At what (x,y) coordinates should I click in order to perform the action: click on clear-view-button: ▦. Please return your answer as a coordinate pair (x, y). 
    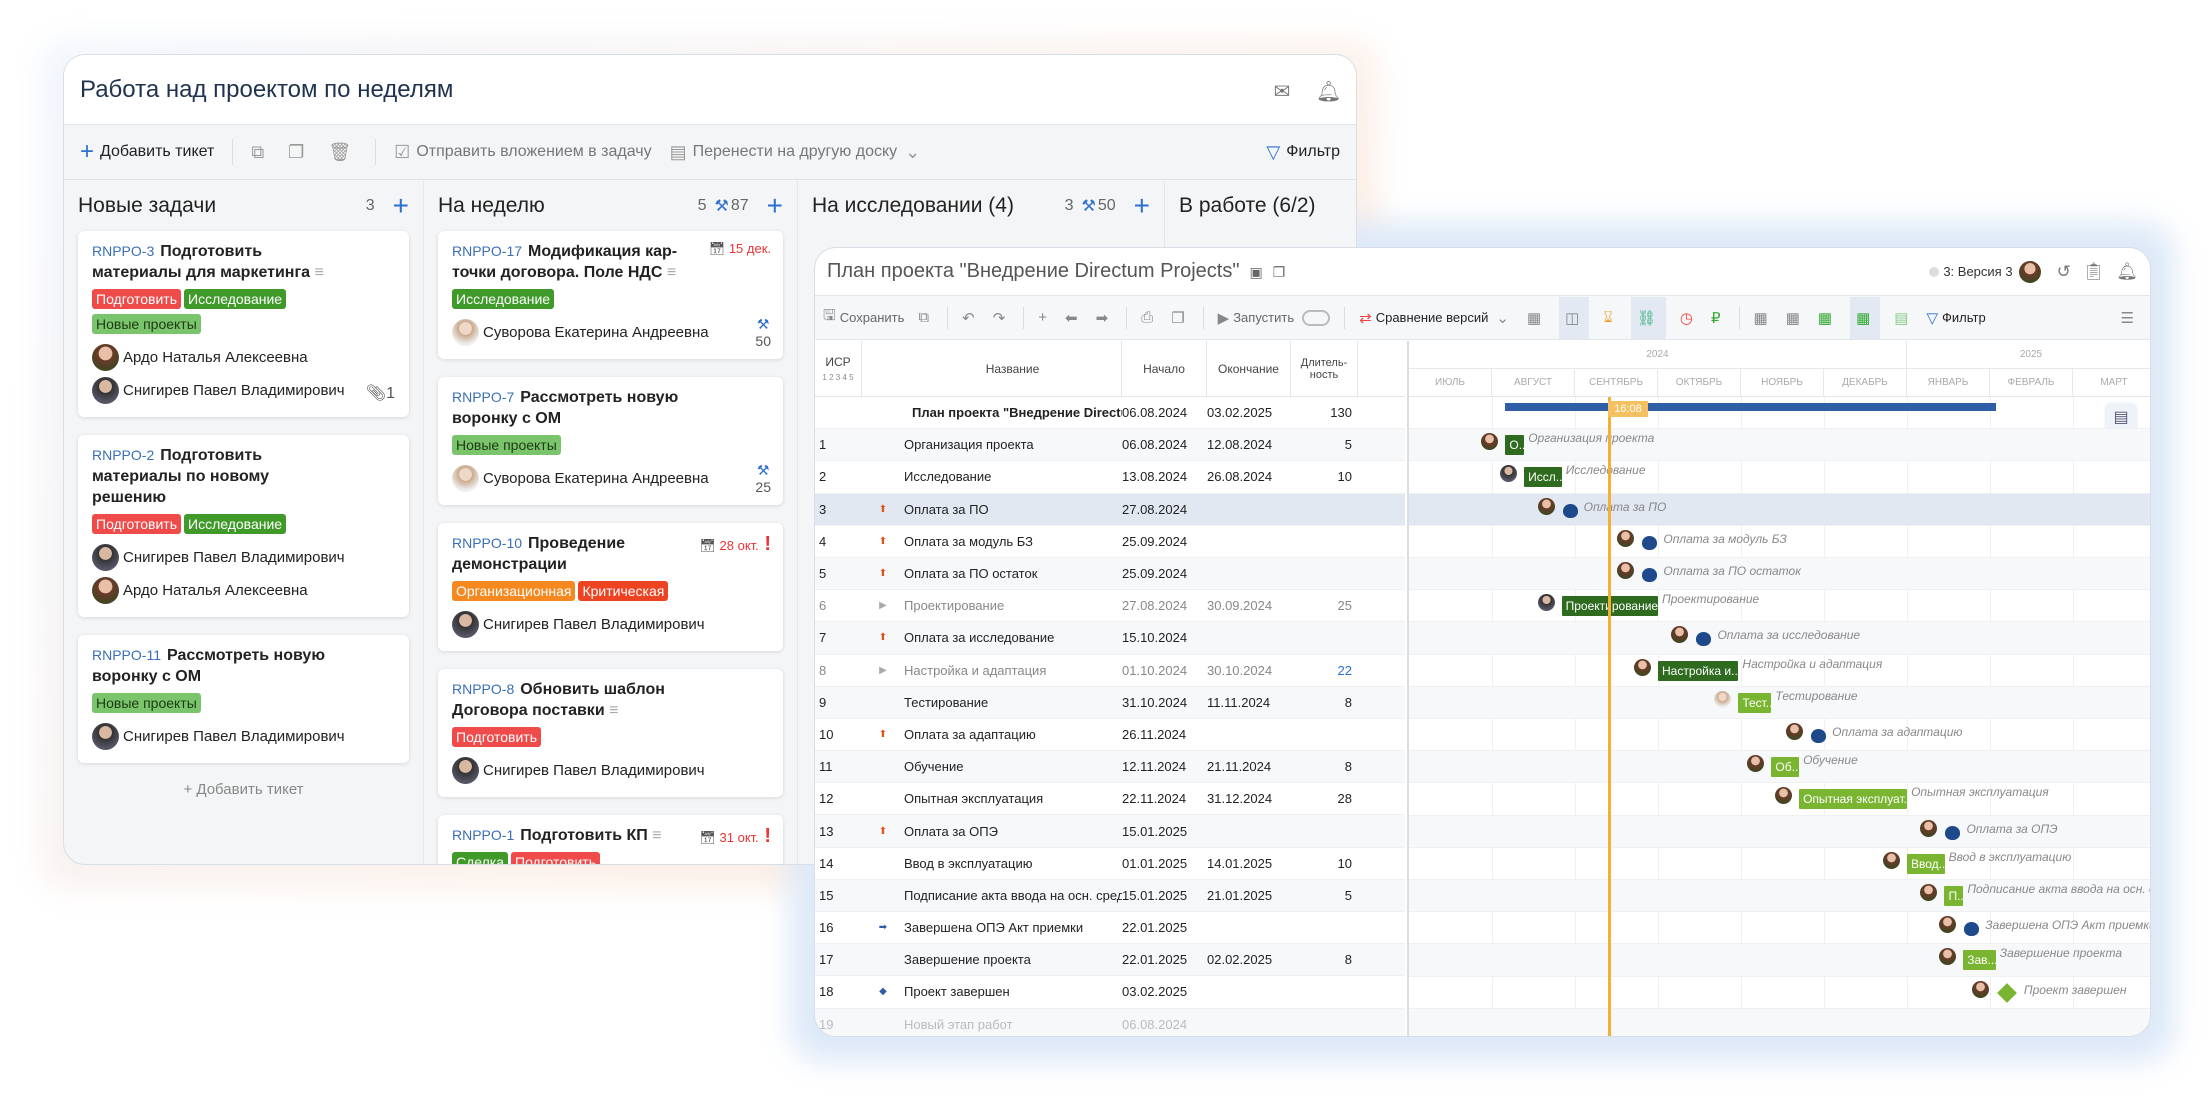
    Looking at the image, I should click on (1763, 318).